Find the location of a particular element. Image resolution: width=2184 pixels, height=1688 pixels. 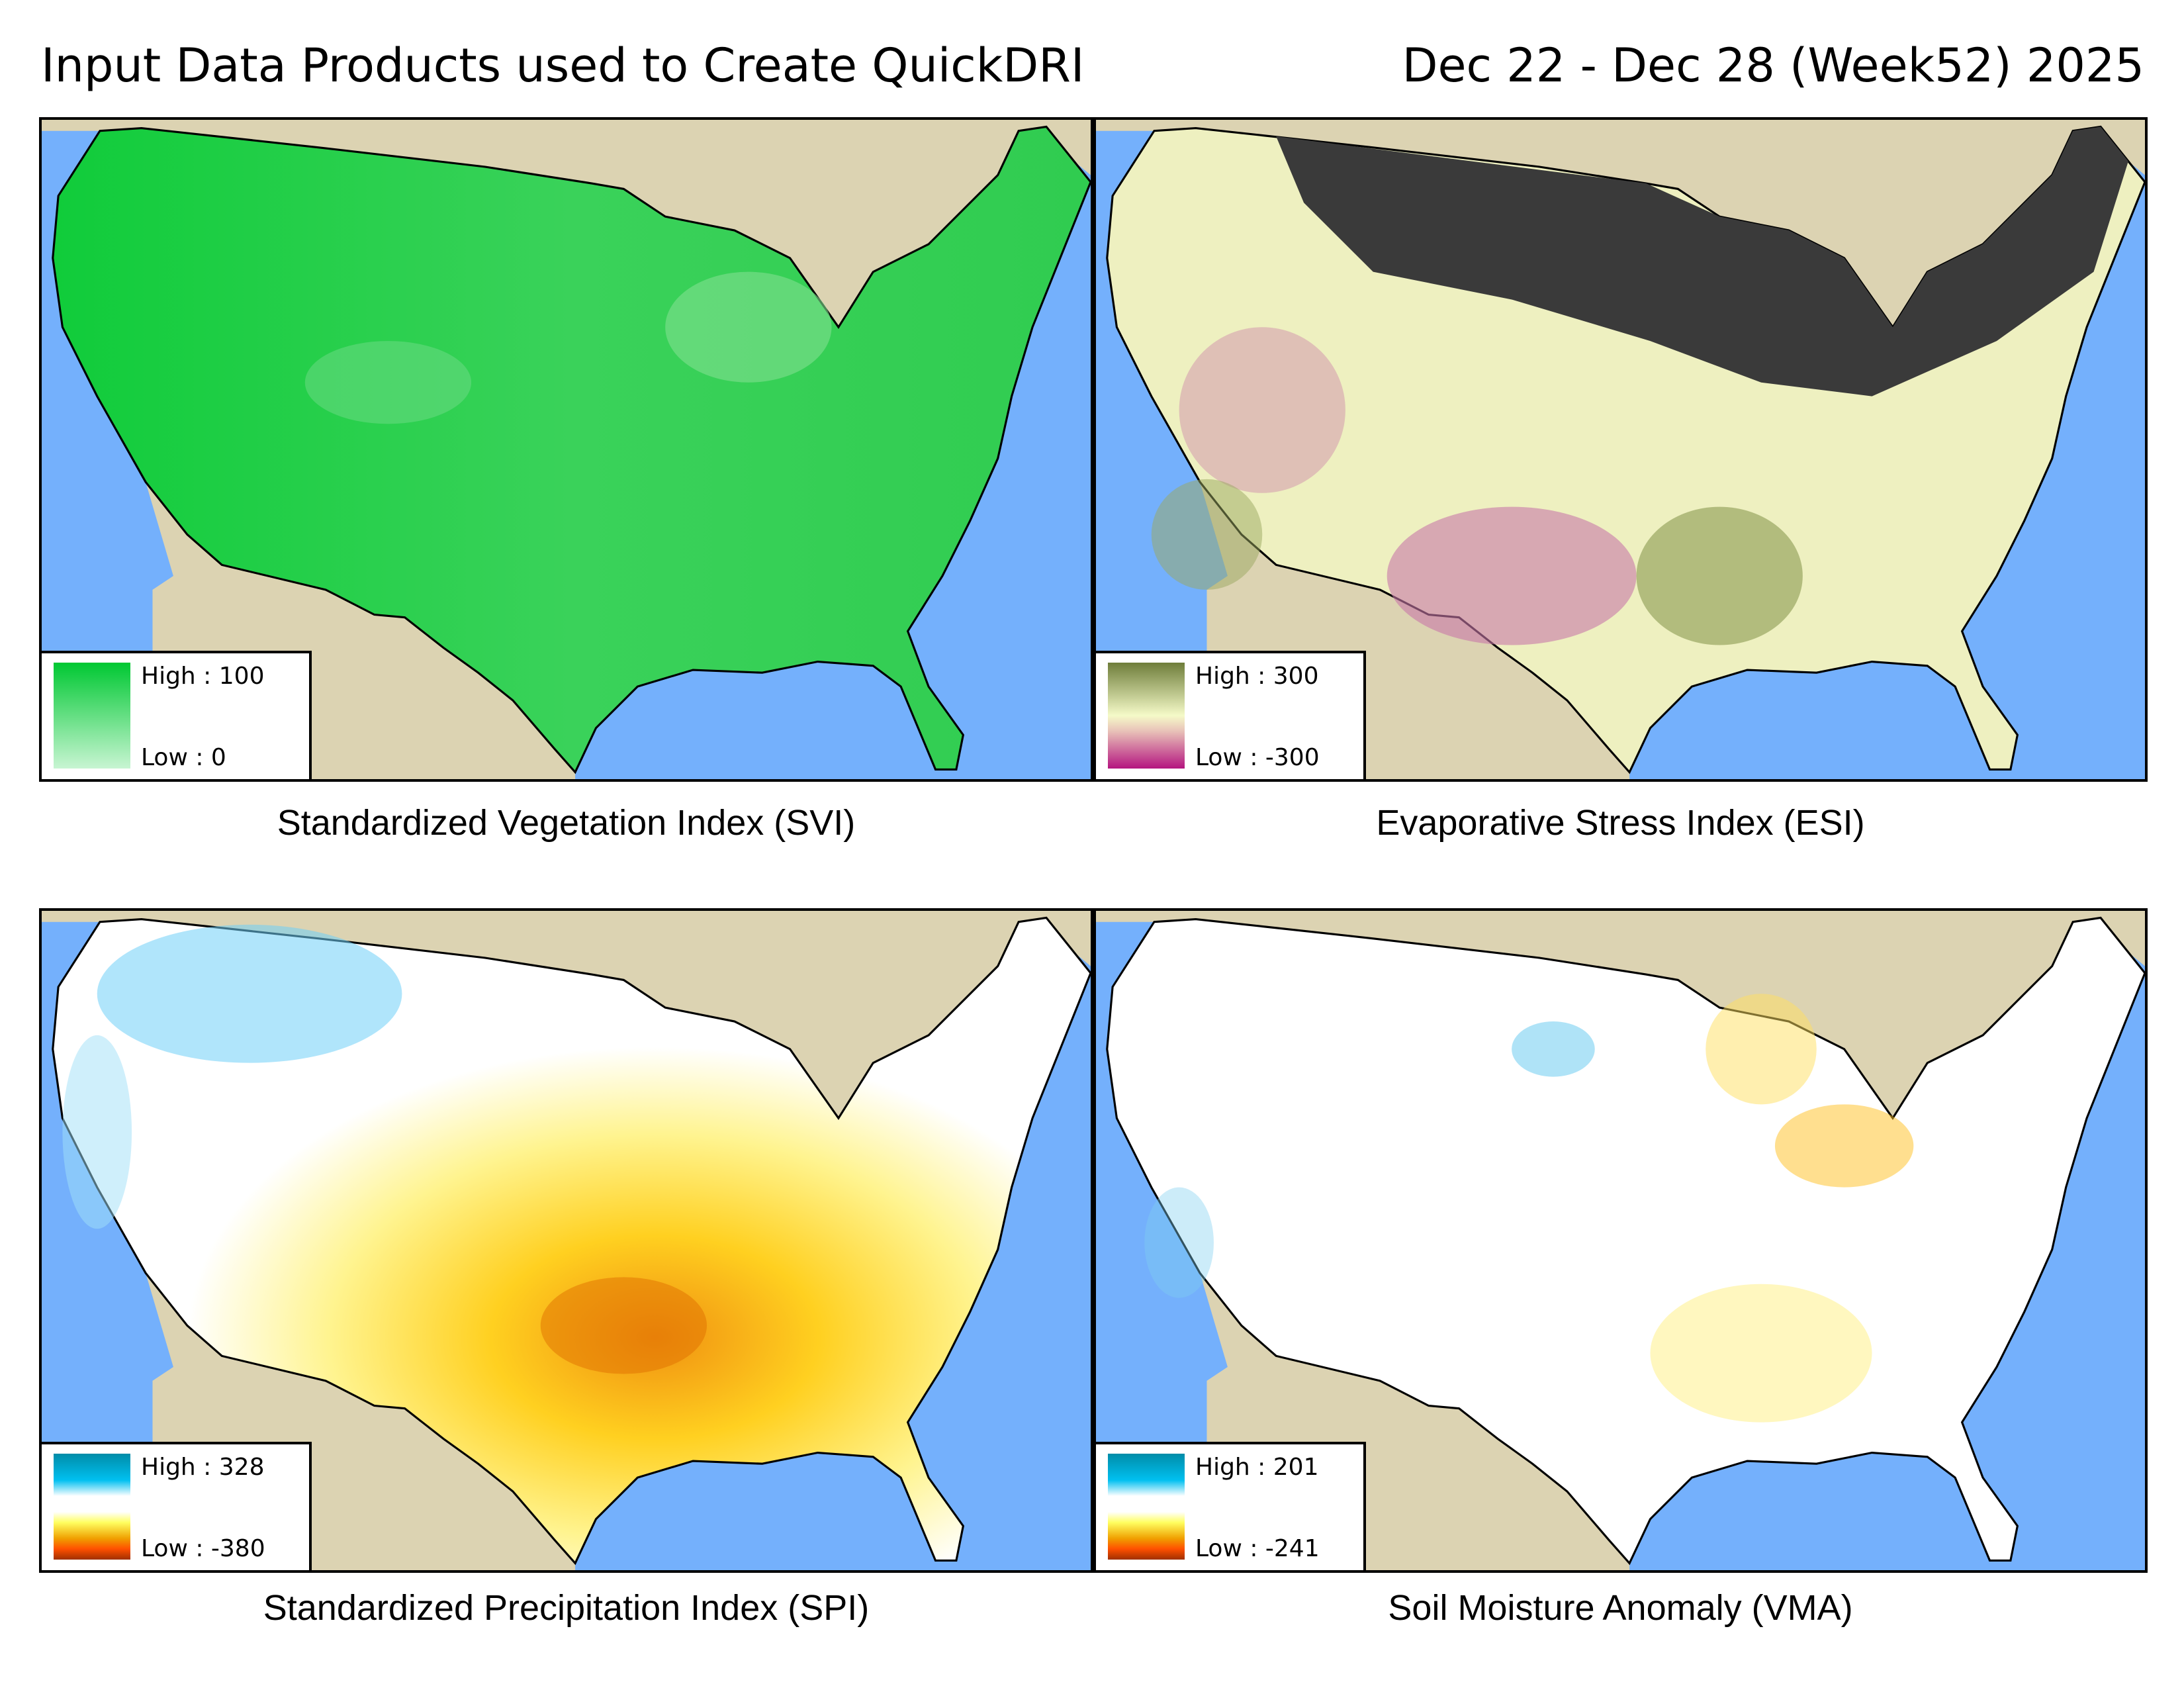

svi-caption: Standardized Vegetation Index (SVI) is located at coordinates (566, 823).